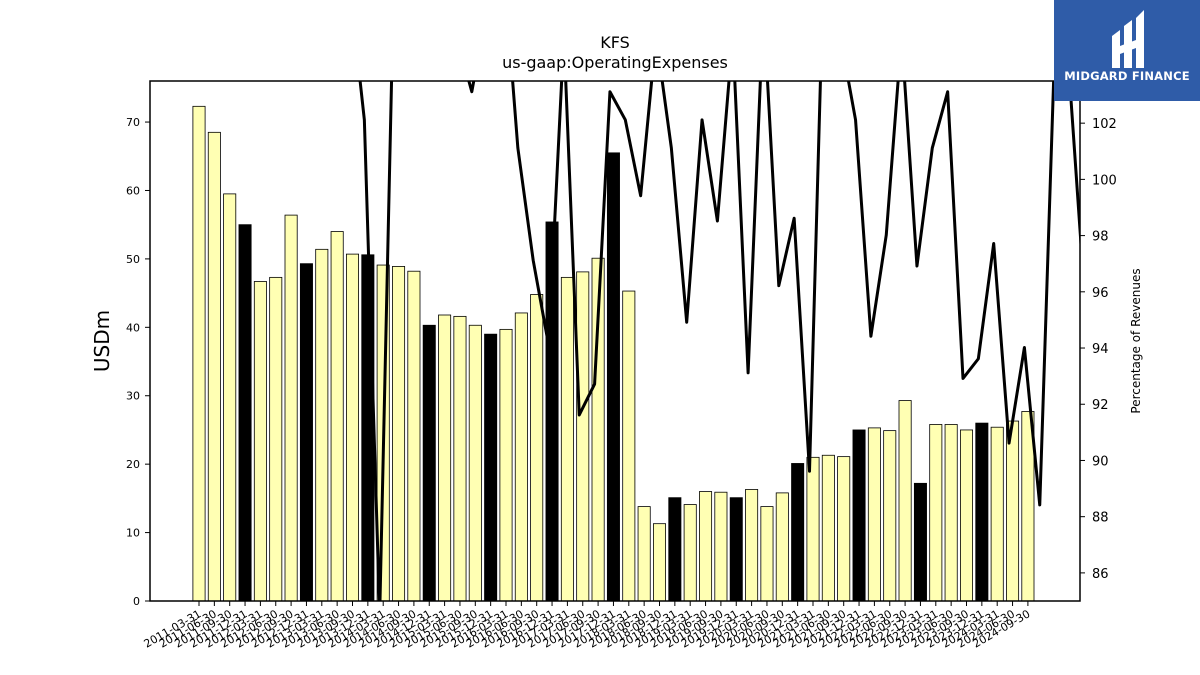 This screenshot has width=1200, height=675. I want to click on y-tick-label: 0, so click(136, 601).